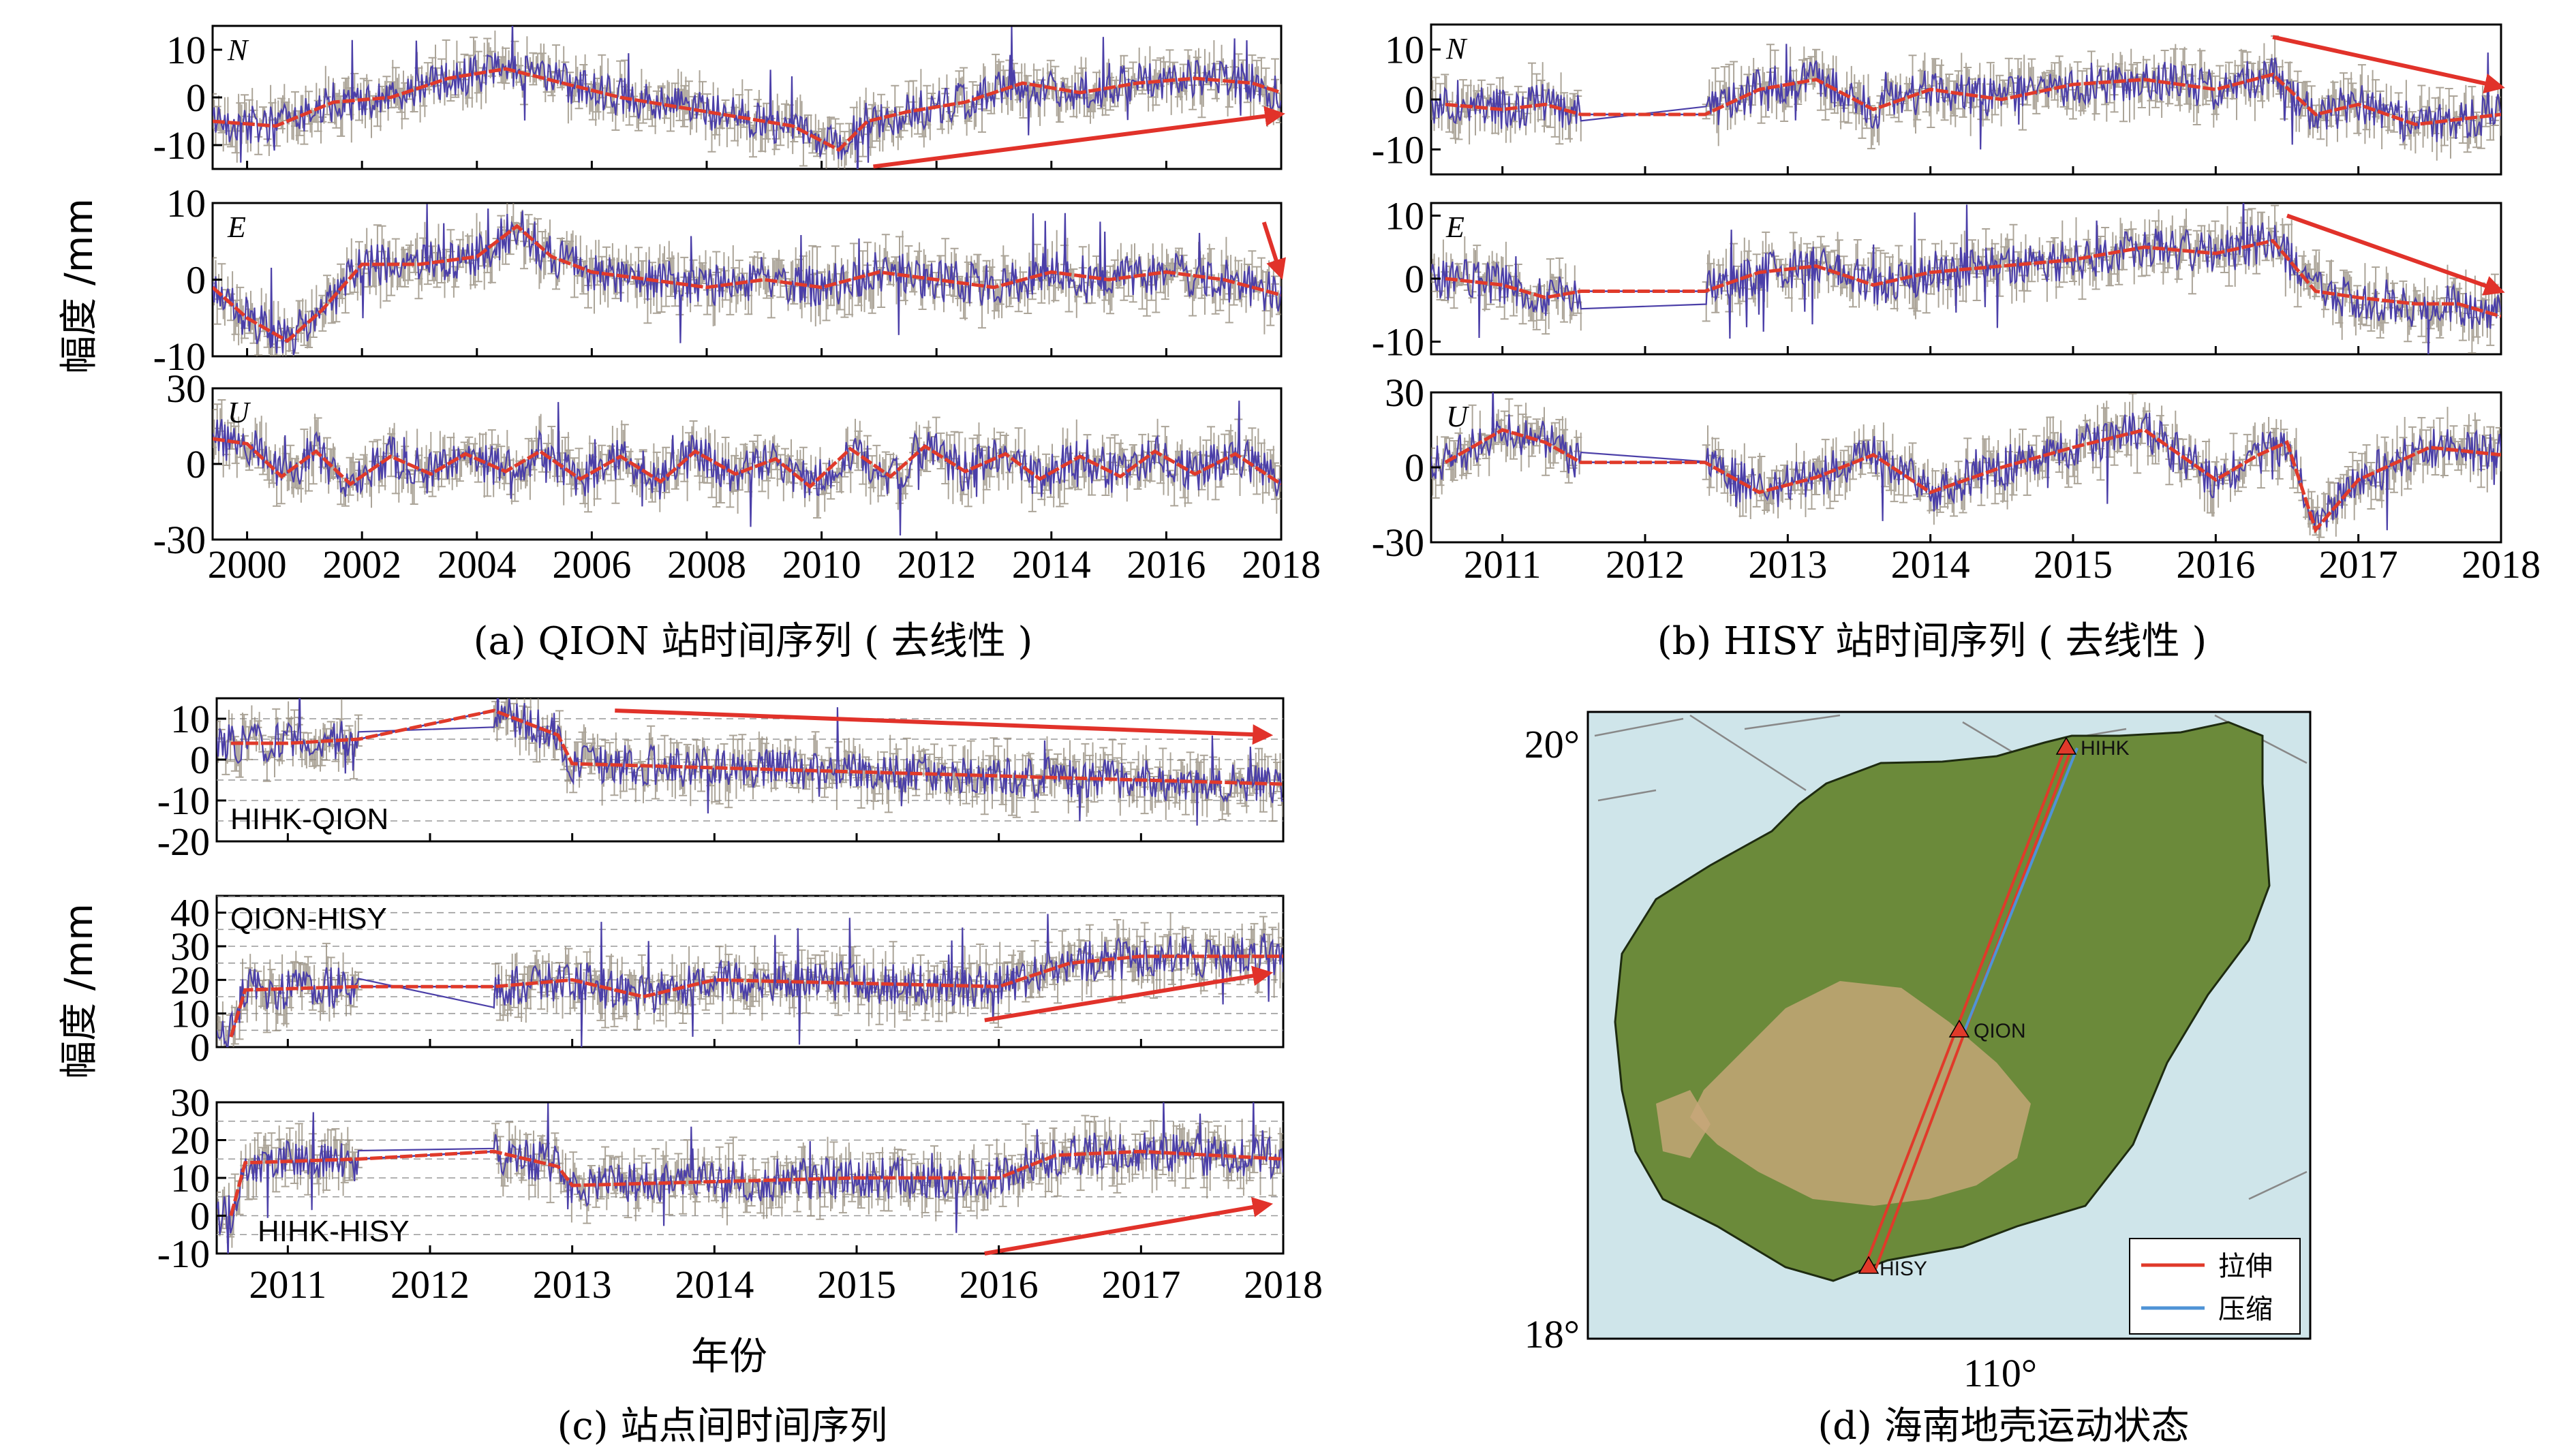 This screenshot has height=1447, width=2576. What do you see at coordinates (1932, 641) in the screenshot?
I see `caption-b: (b) HISY 站时间序列 ( 去线性 )` at bounding box center [1932, 641].